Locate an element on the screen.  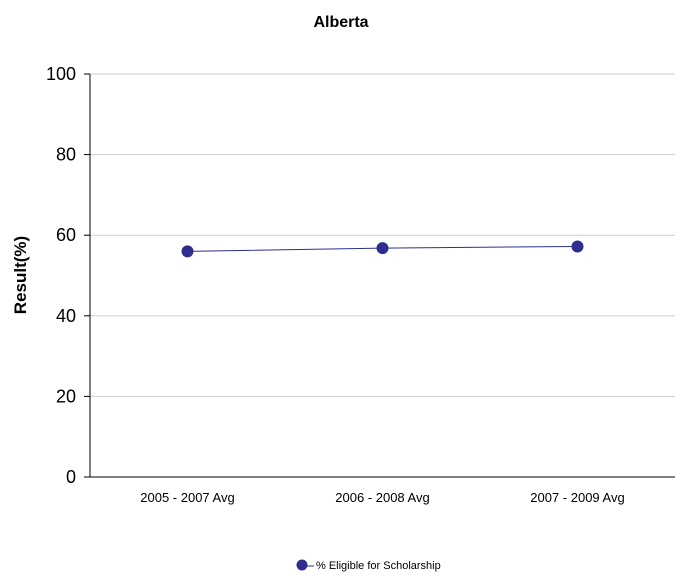
y-axis-label: Result(%) is located at coordinates (20, 275).